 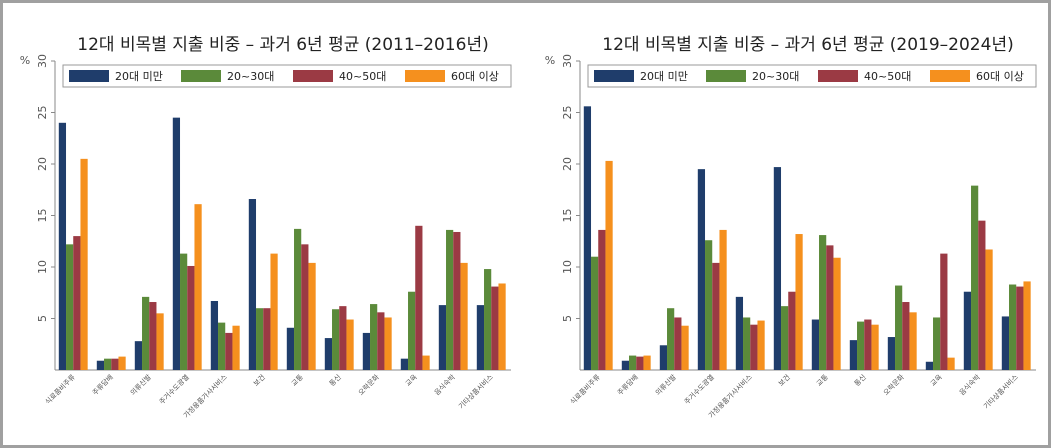 What do you see at coordinates (807, 45) in the screenshot?
I see `chart-title: 12대 비목별 지출 비중 – 과거 6년 평균 (2019–2024년)` at bounding box center [807, 45].